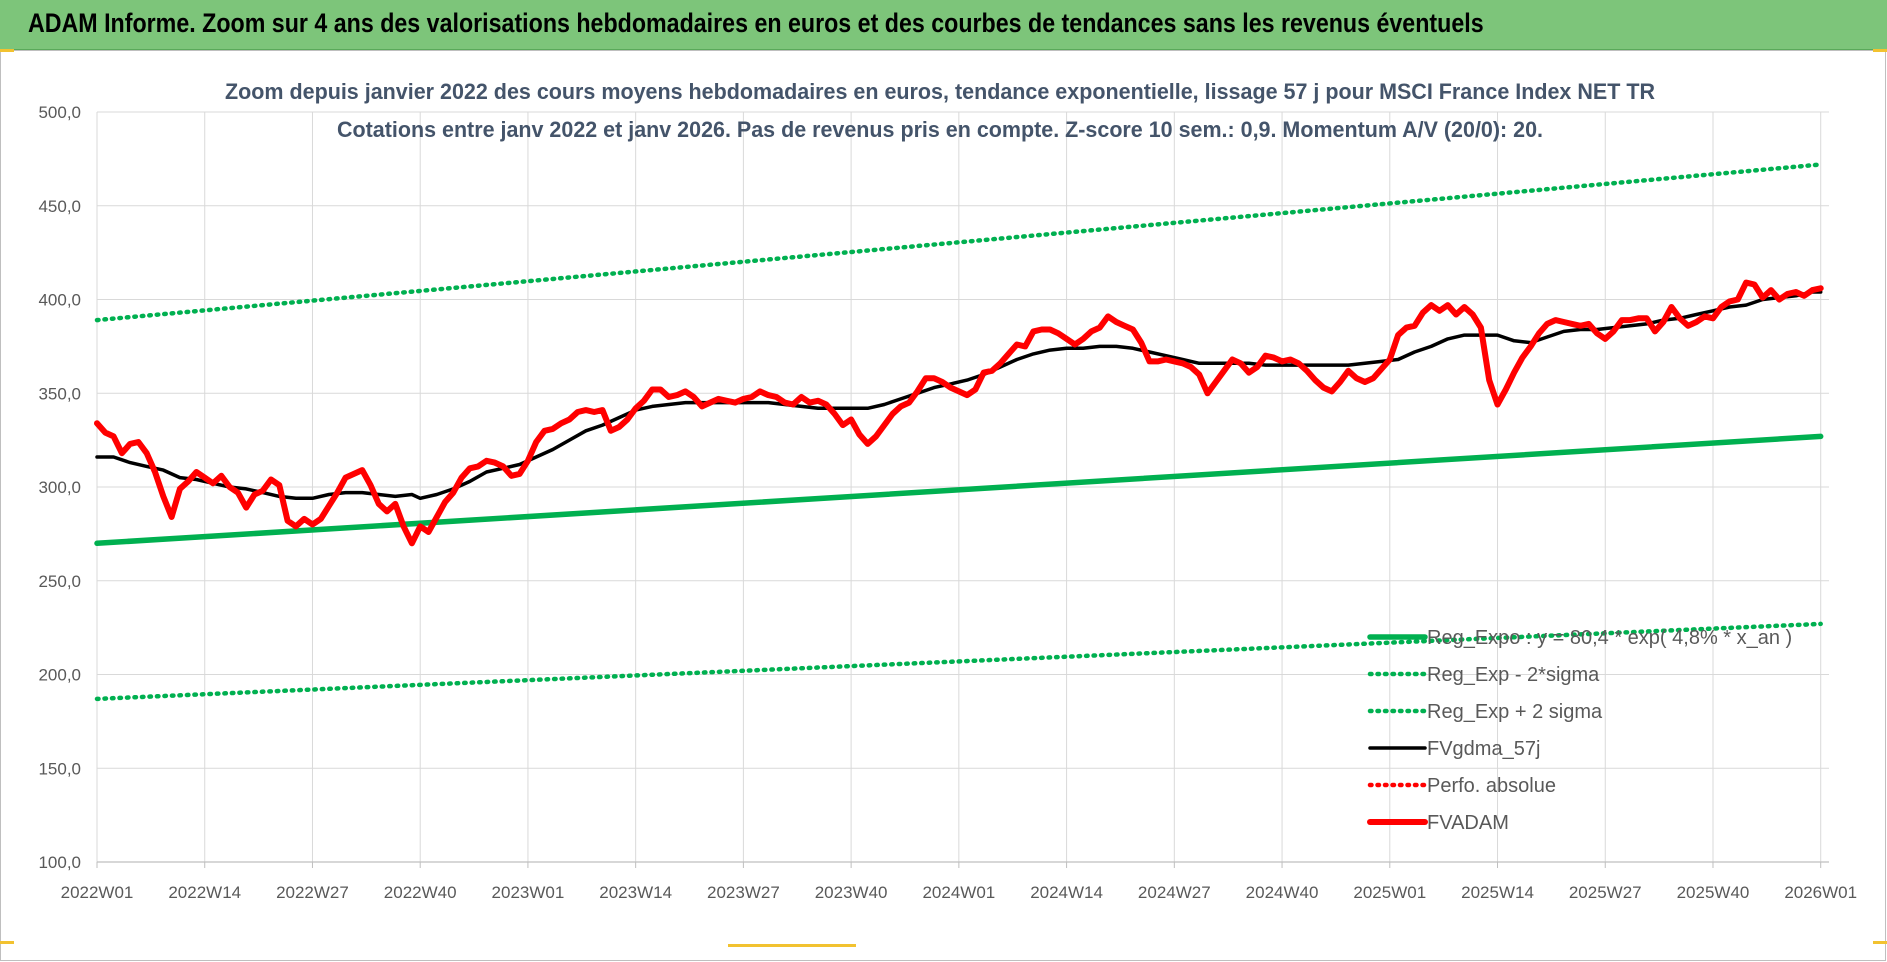 The image size is (1887, 962). What do you see at coordinates (312, 892) in the screenshot?
I see `x-tick-label: 2022W27` at bounding box center [312, 892].